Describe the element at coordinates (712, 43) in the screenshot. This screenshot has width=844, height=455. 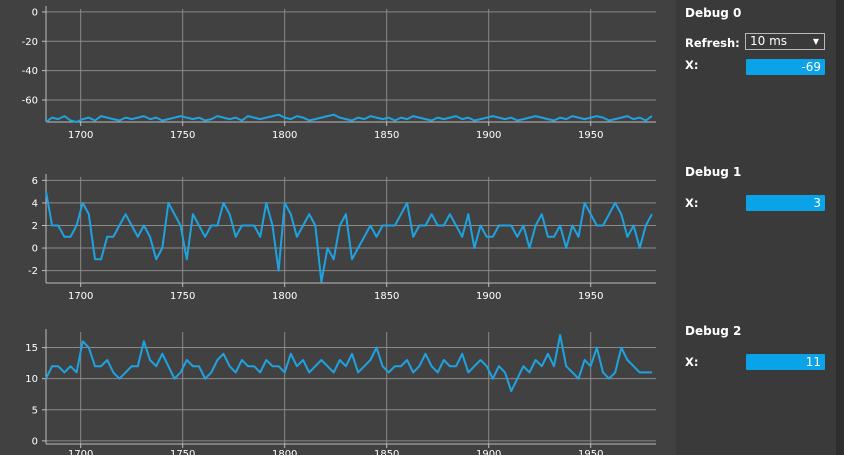
I see `refresh-label: Refresh:` at that location.